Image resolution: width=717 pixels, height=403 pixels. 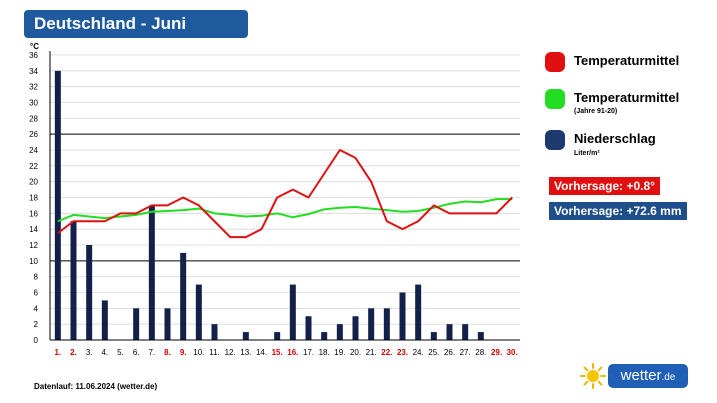 I want to click on temp-line, so click(x=285, y=194).